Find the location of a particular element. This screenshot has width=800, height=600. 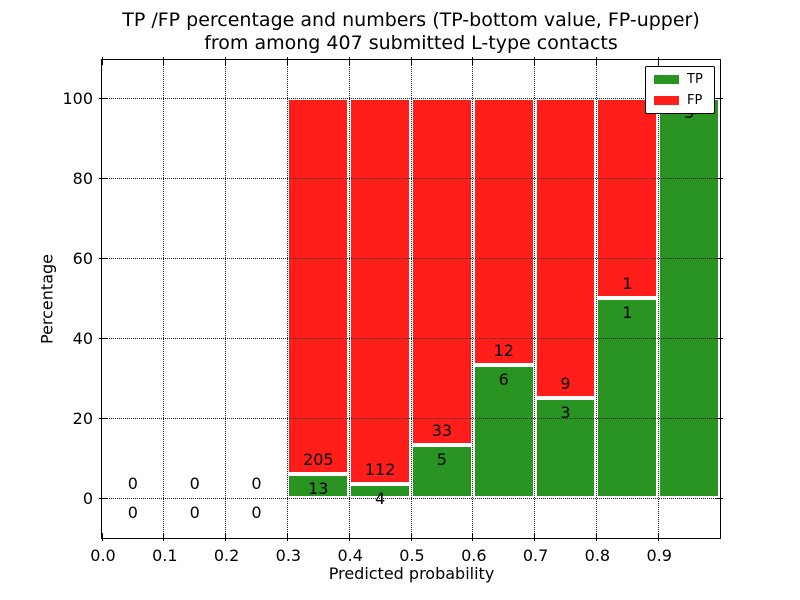

tp-count-label: 4 is located at coordinates (380, 499).